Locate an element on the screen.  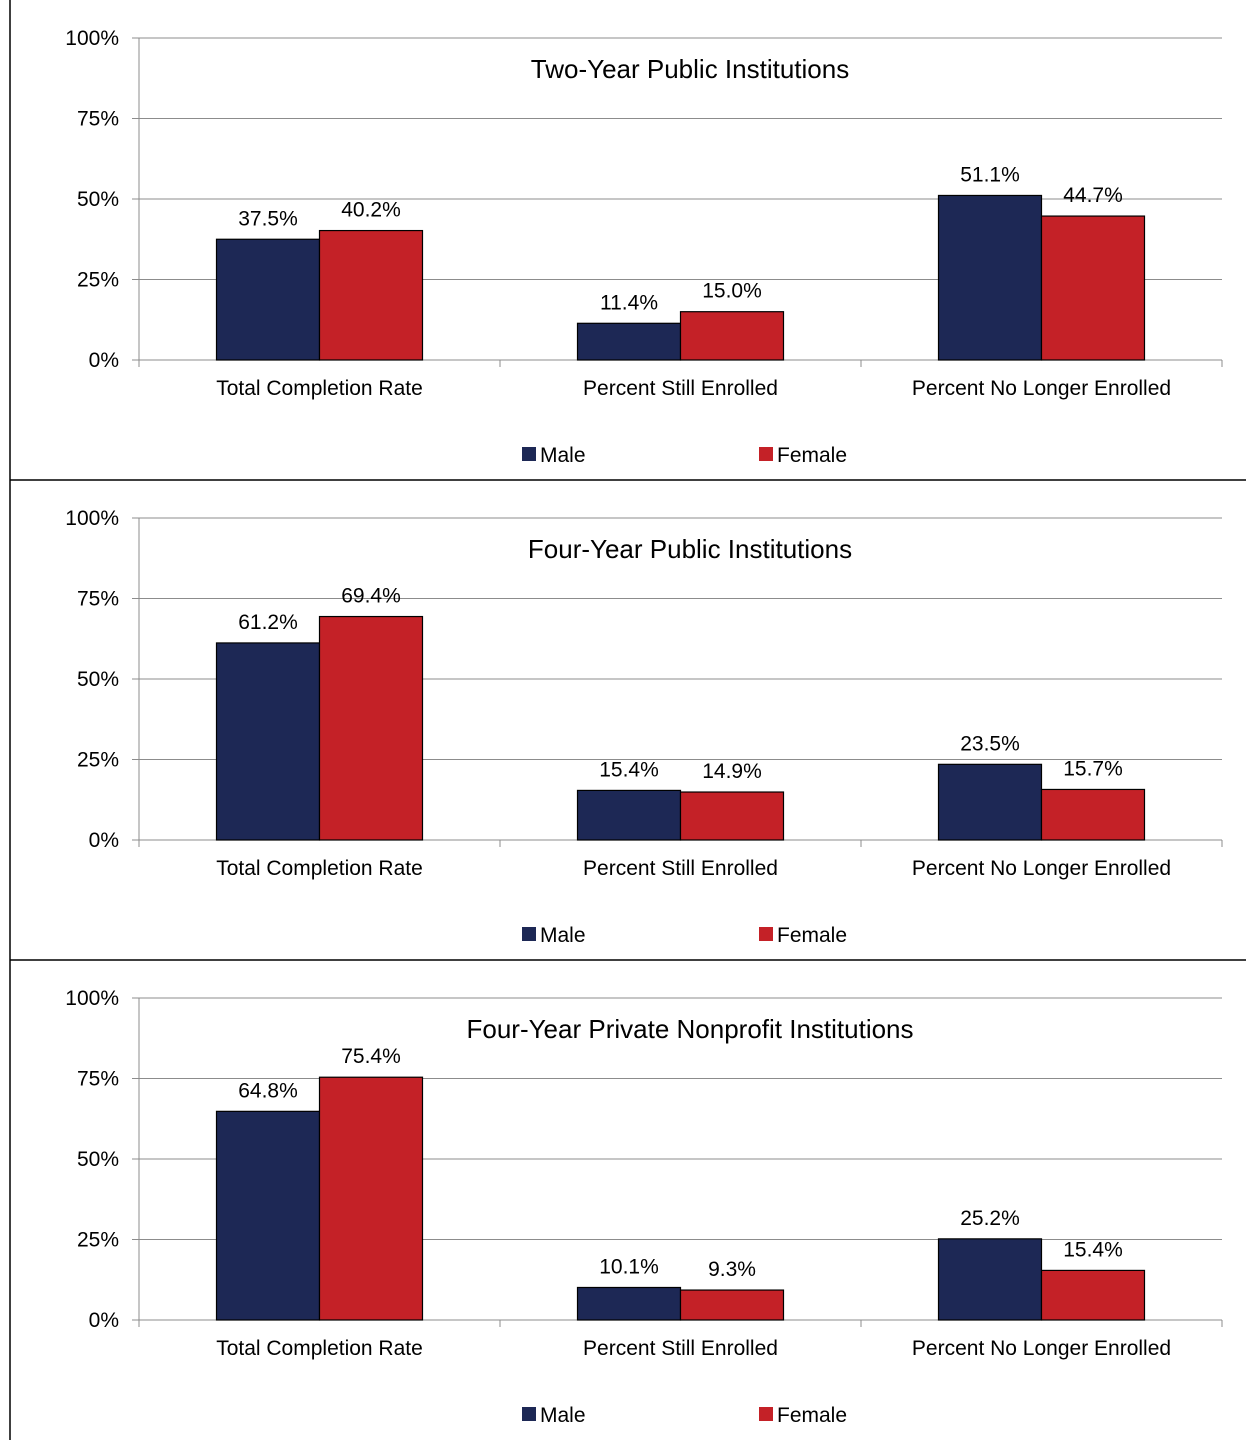
data-label: 11.4% is located at coordinates (629, 302).